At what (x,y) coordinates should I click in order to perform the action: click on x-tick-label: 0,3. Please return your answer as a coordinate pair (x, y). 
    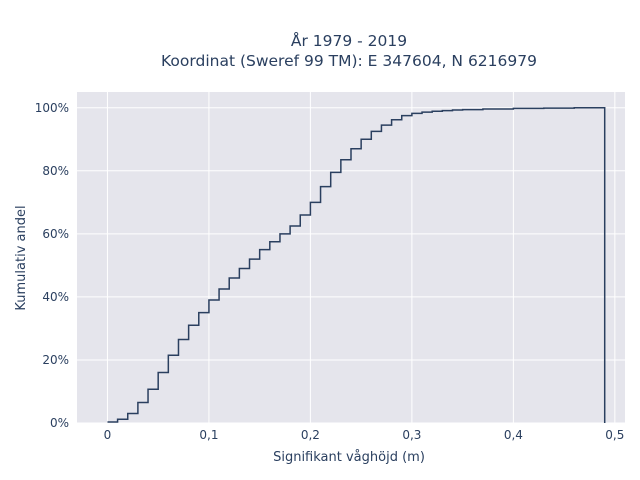
    Looking at the image, I should click on (411, 435).